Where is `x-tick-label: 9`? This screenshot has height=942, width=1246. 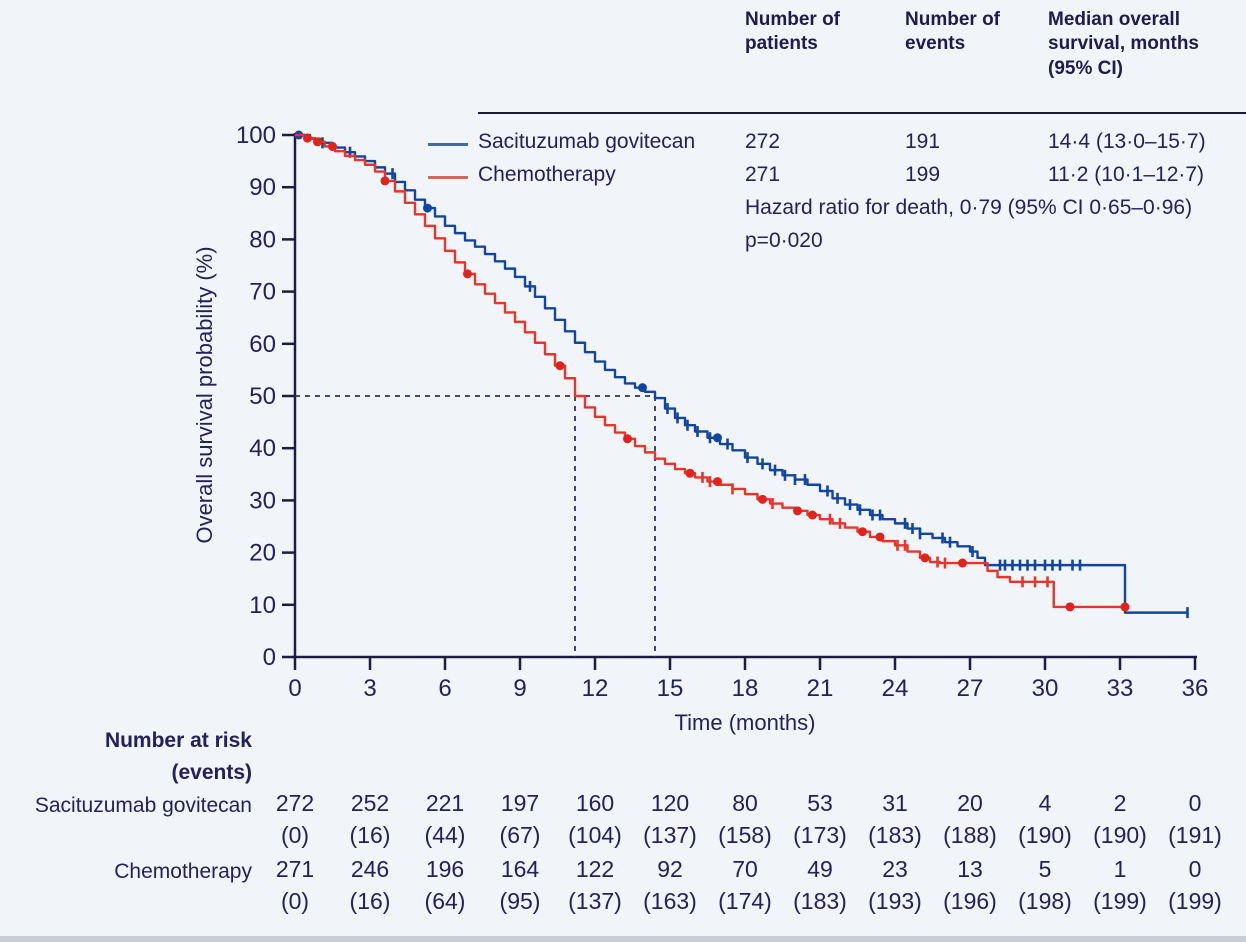
x-tick-label: 9 is located at coordinates (519, 688).